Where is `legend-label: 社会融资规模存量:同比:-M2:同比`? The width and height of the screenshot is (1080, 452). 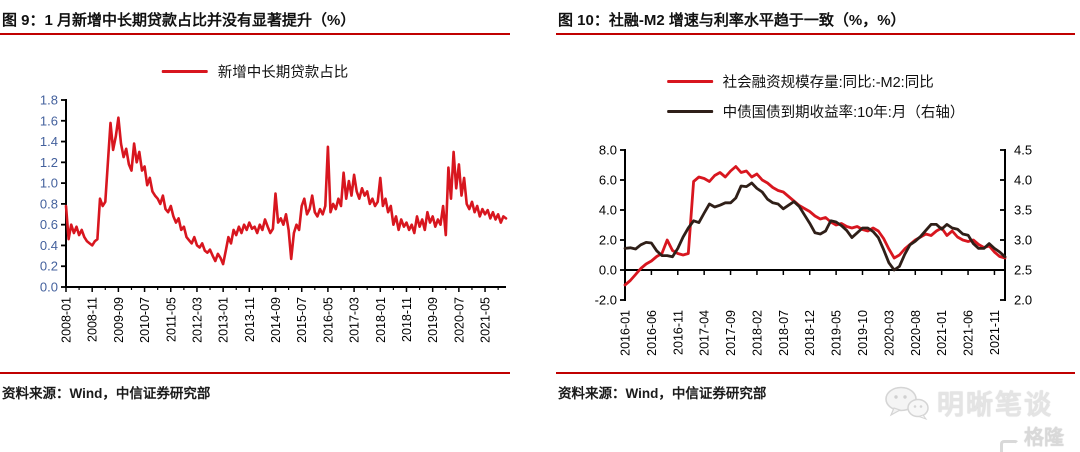 legend-label: 社会融资规模存量:同比:-M2:同比 is located at coordinates (828, 83).